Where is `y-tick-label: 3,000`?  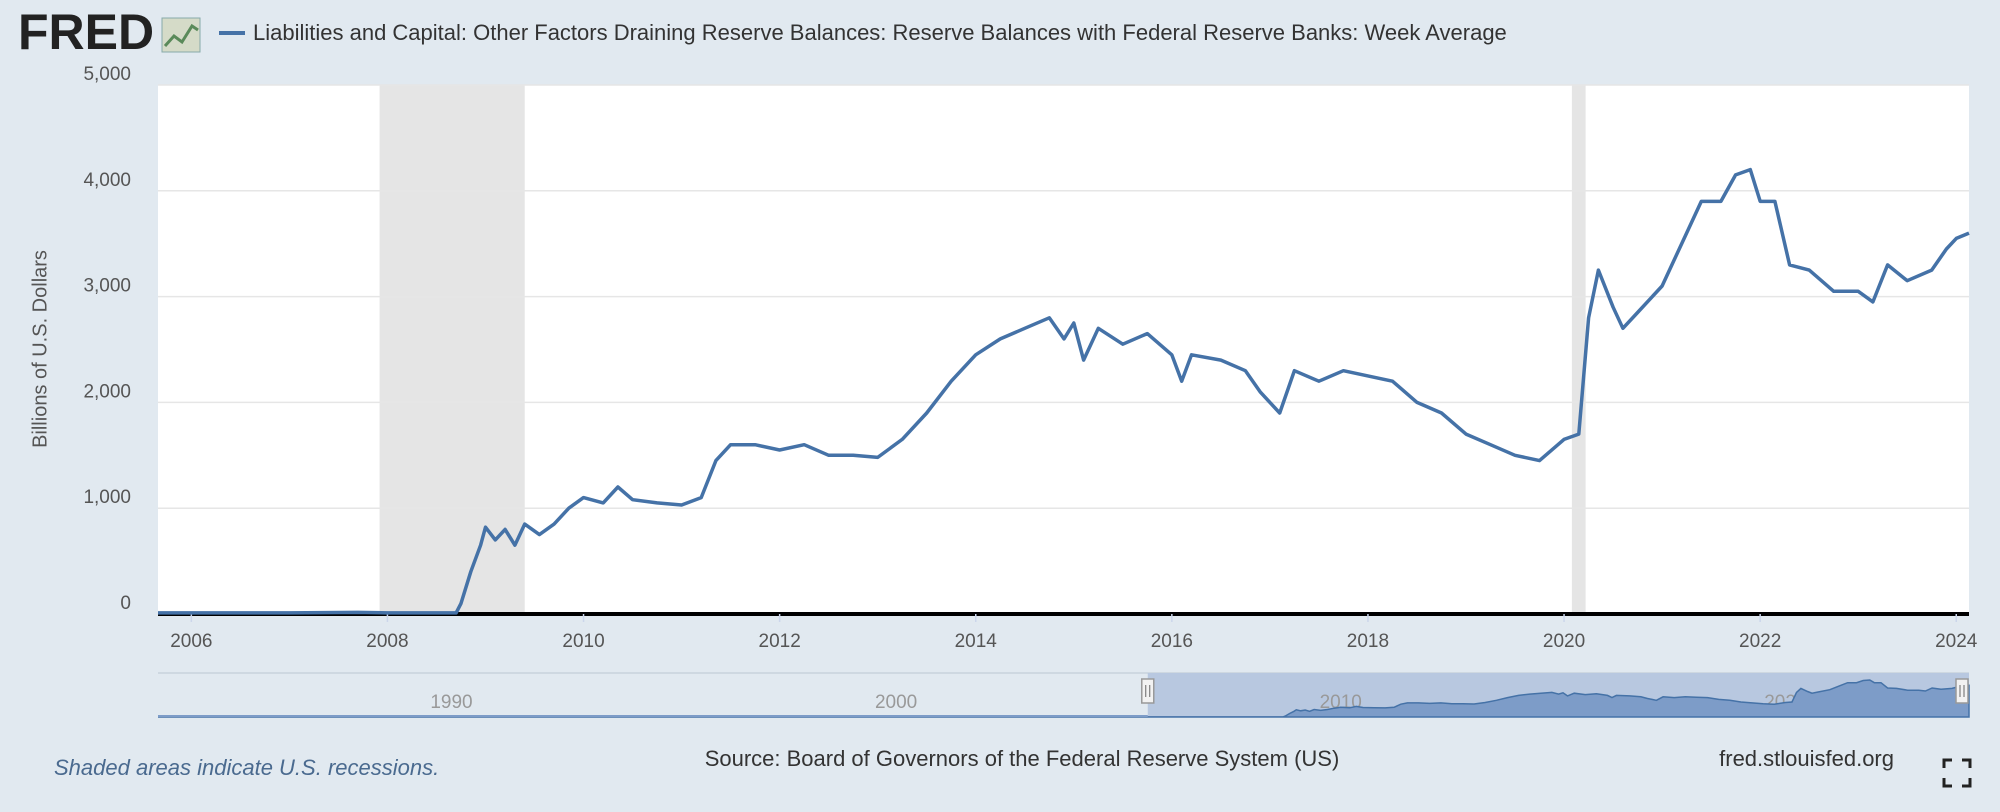
y-tick-label: 3,000 is located at coordinates (107, 286).